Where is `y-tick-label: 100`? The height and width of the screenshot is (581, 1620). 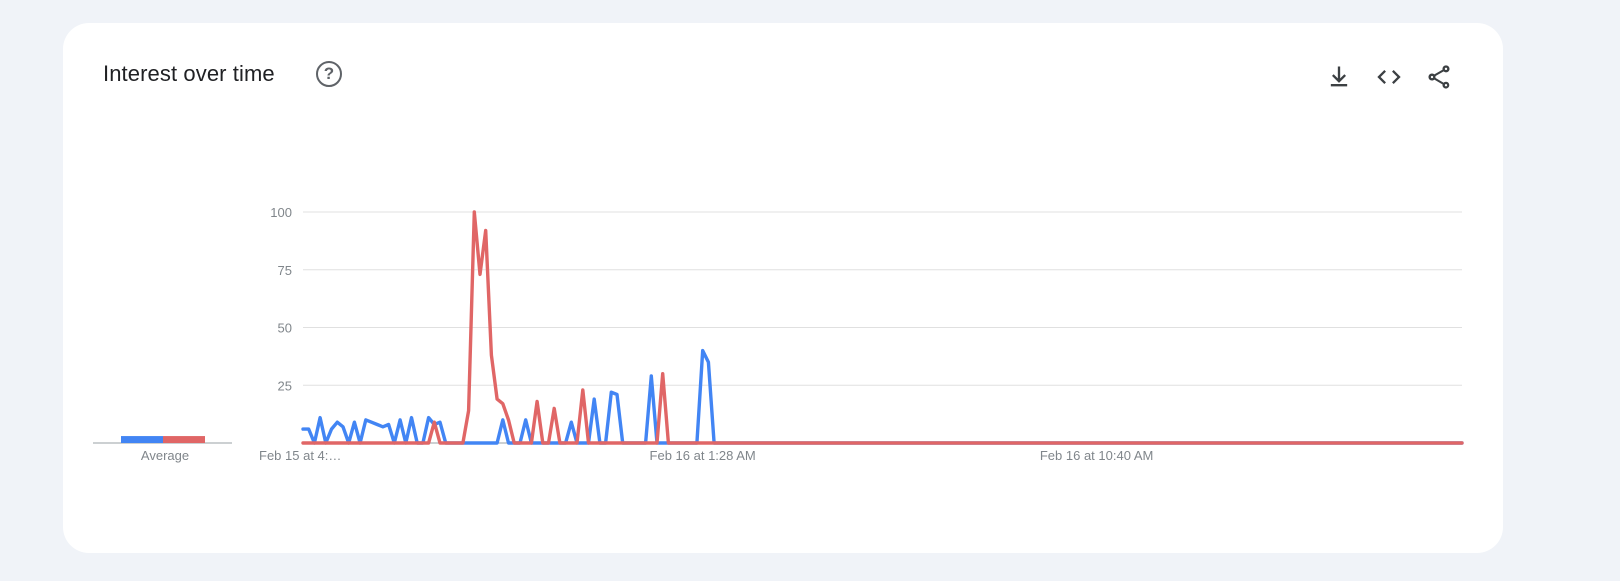
y-tick-label: 100 is located at coordinates (281, 212).